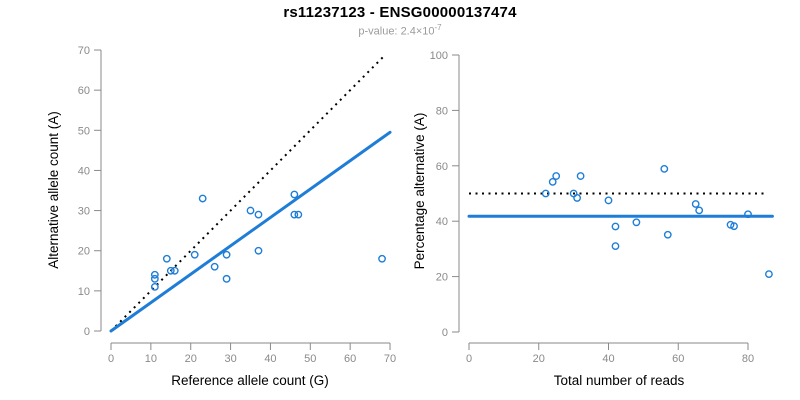 The width and height of the screenshot is (800, 400). What do you see at coordinates (379, 31) in the screenshot?
I see `p-value-label: p-value:` at bounding box center [379, 31].